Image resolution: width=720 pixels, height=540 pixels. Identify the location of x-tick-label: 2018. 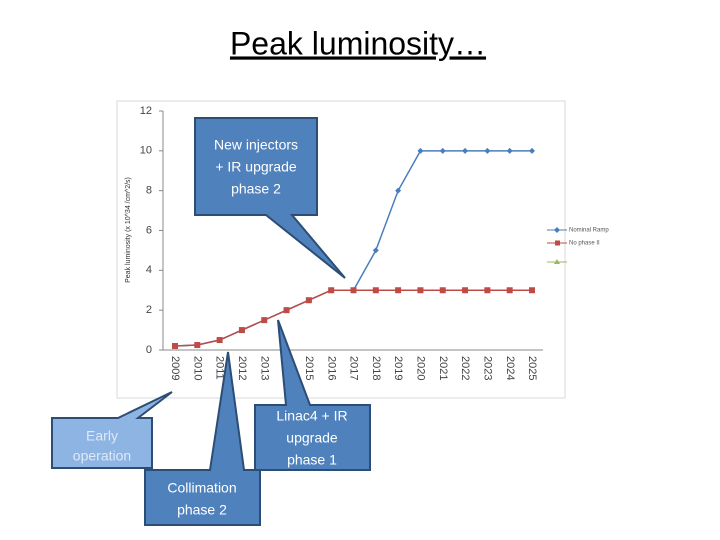
(376, 368).